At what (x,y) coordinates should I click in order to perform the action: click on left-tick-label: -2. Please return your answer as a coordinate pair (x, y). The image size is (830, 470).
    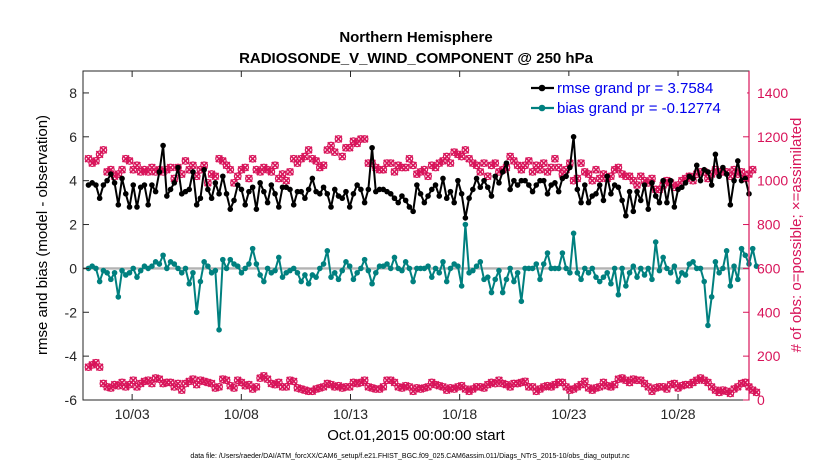
    Looking at the image, I should click on (71, 312).